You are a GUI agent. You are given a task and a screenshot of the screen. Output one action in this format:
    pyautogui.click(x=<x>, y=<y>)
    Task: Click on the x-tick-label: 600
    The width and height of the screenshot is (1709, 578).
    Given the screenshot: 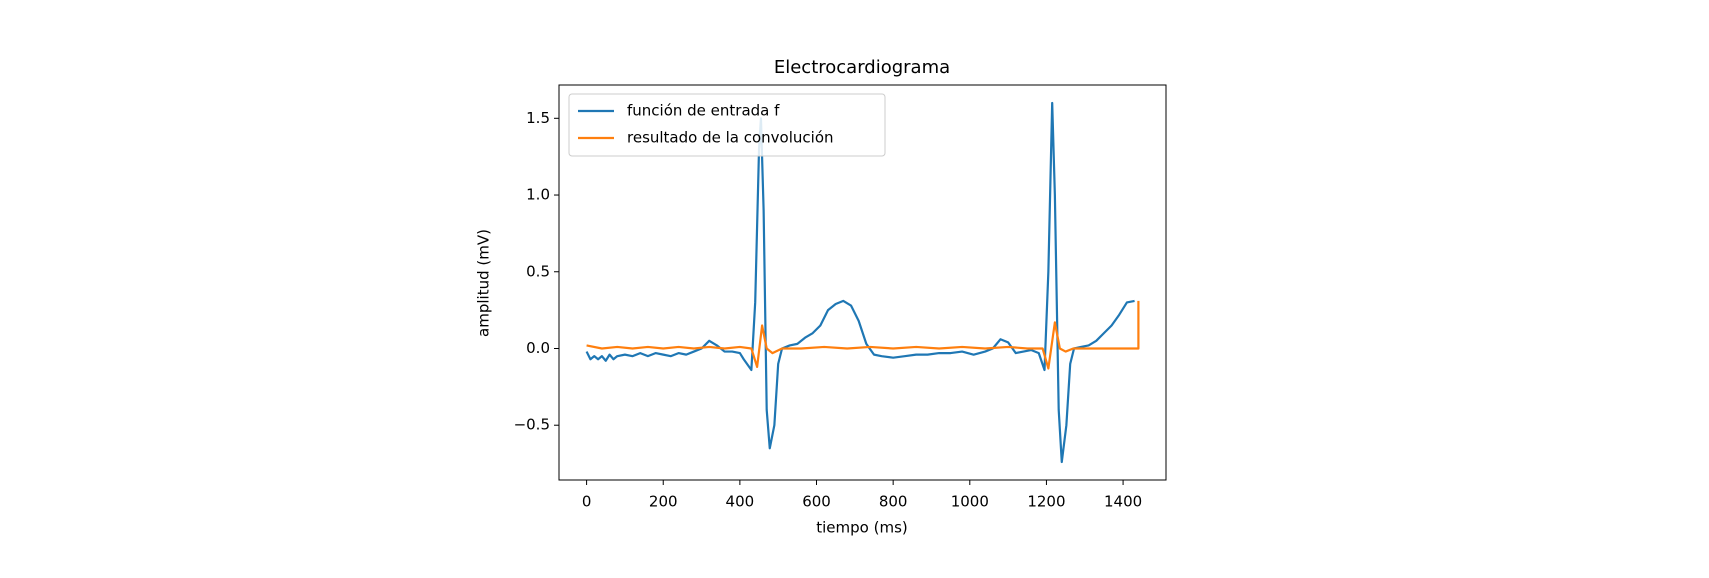 What is the action you would take?
    pyautogui.click(x=816, y=502)
    